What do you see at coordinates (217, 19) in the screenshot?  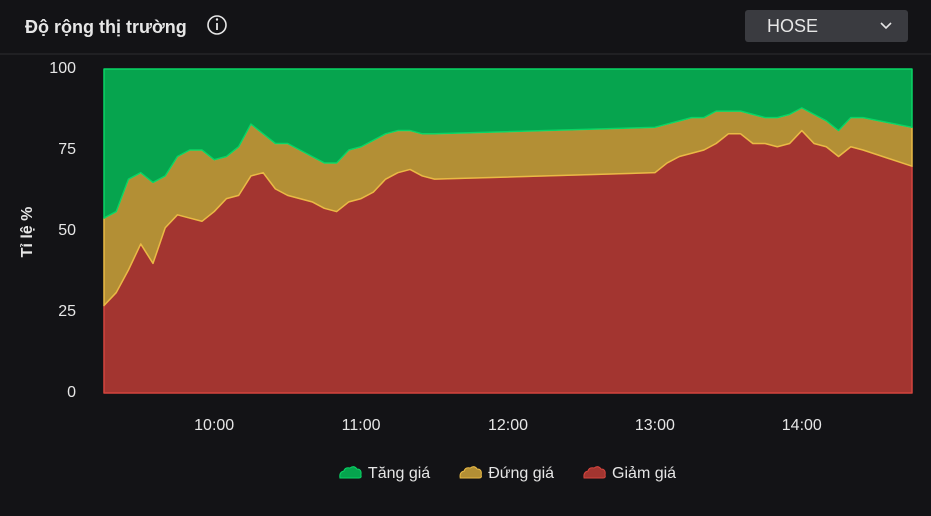 I see `info-dot` at bounding box center [217, 19].